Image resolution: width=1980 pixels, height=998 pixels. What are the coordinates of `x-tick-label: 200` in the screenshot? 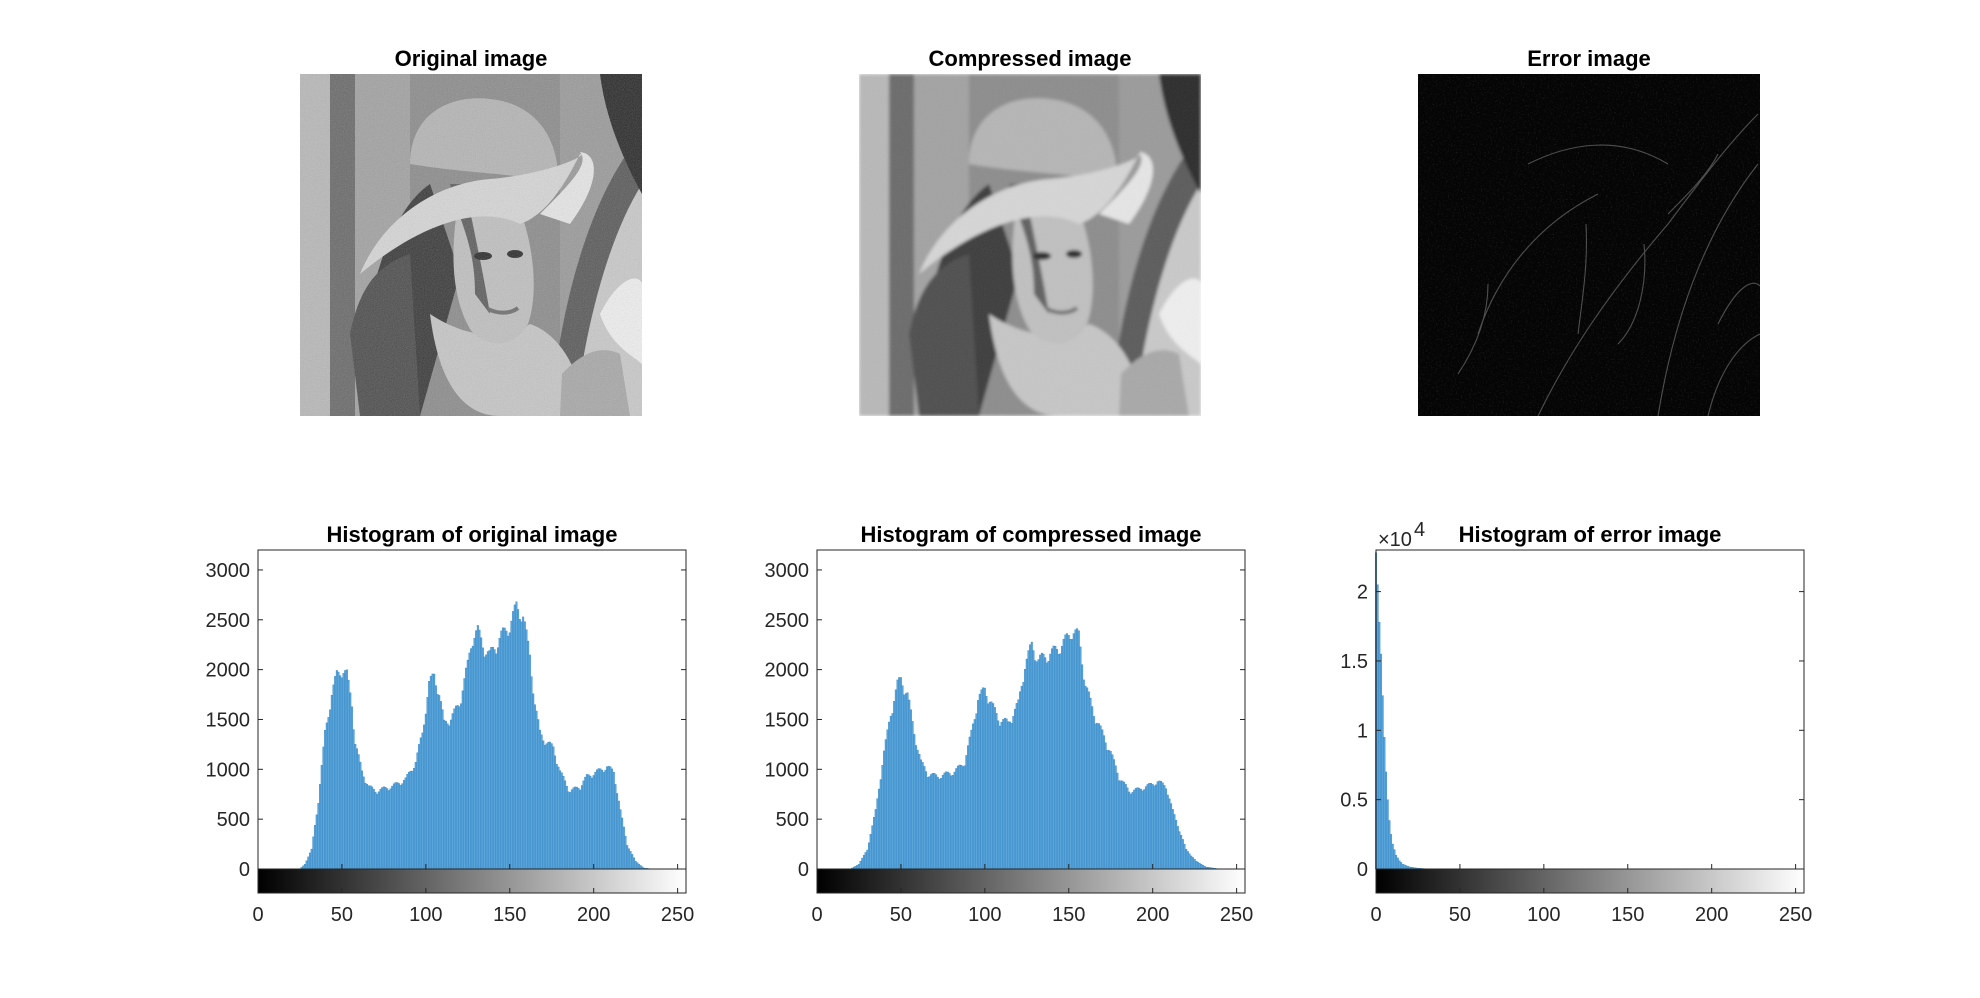 It's located at (1711, 915).